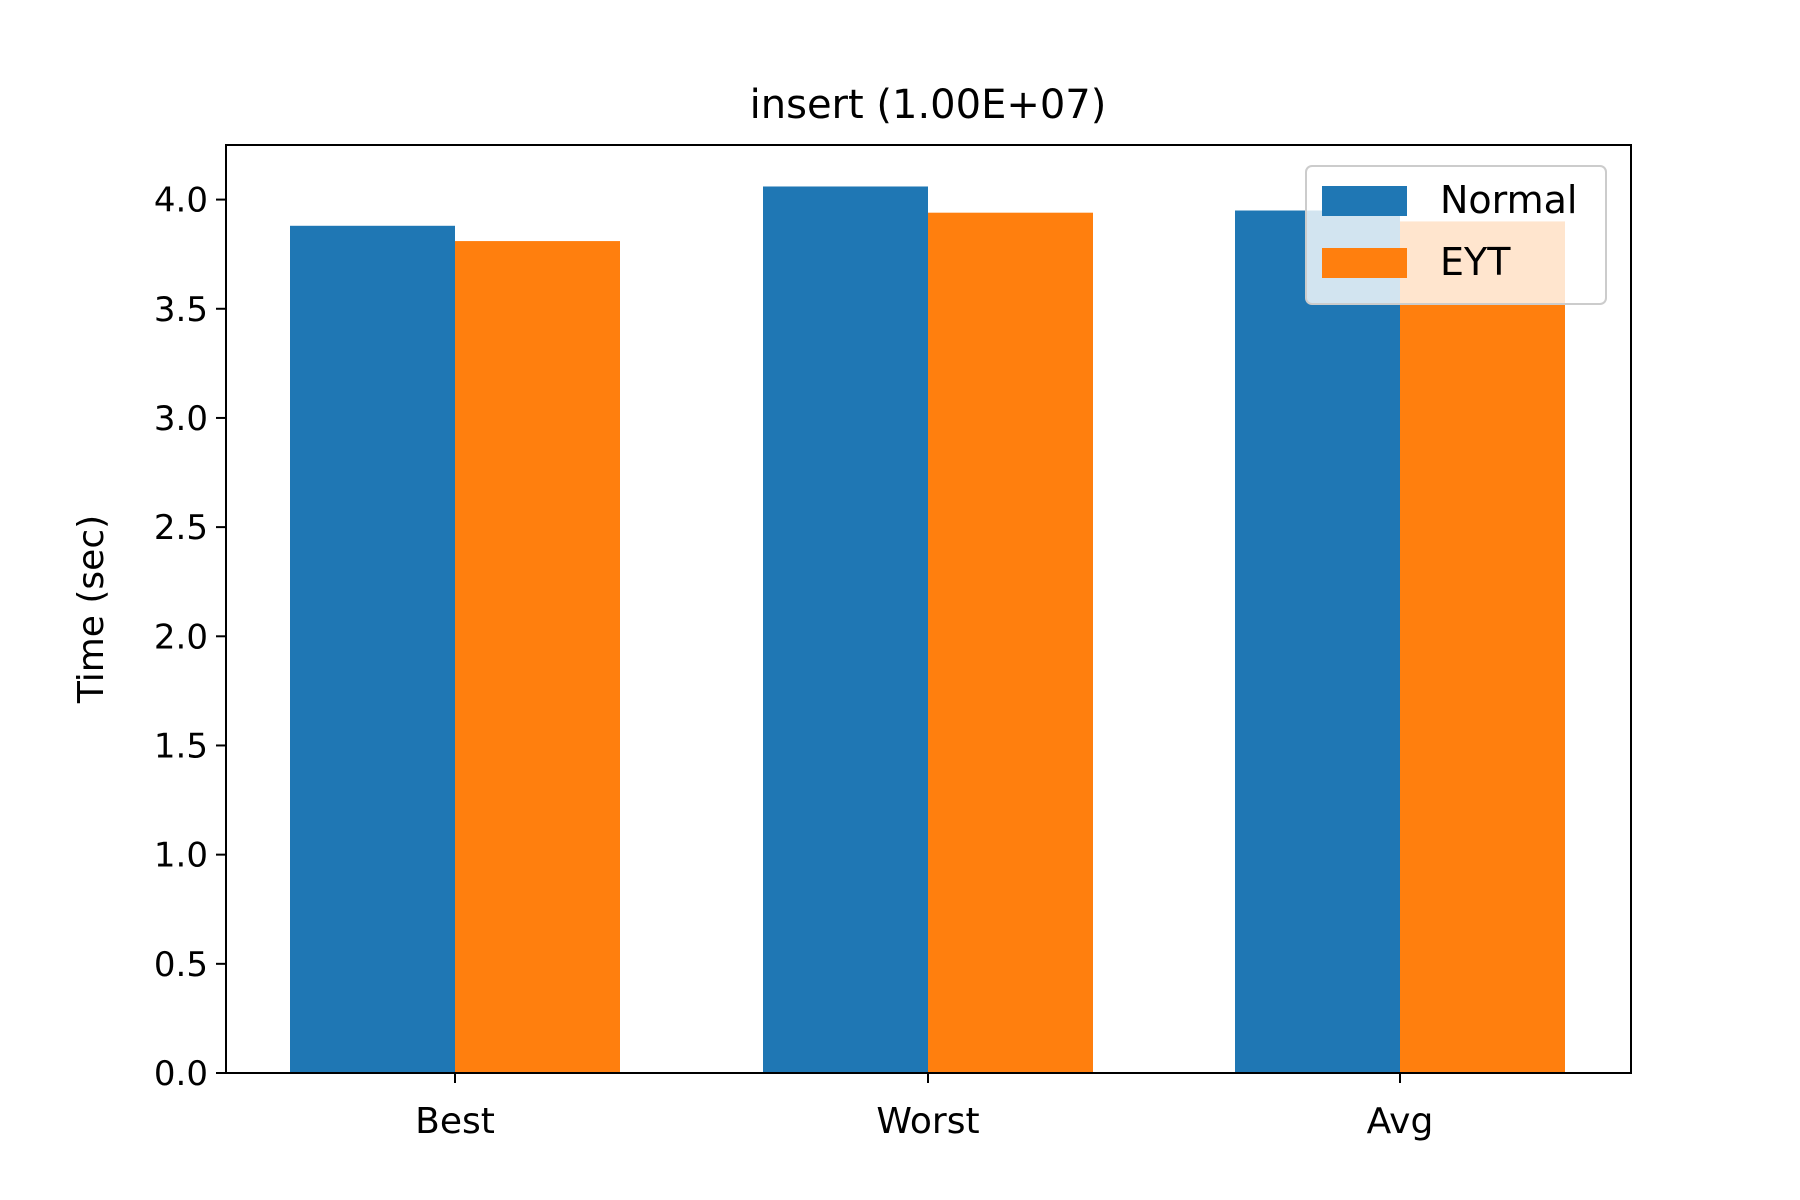  Describe the element at coordinates (927, 1121) in the screenshot. I see `x-tick-label: Worst` at that location.